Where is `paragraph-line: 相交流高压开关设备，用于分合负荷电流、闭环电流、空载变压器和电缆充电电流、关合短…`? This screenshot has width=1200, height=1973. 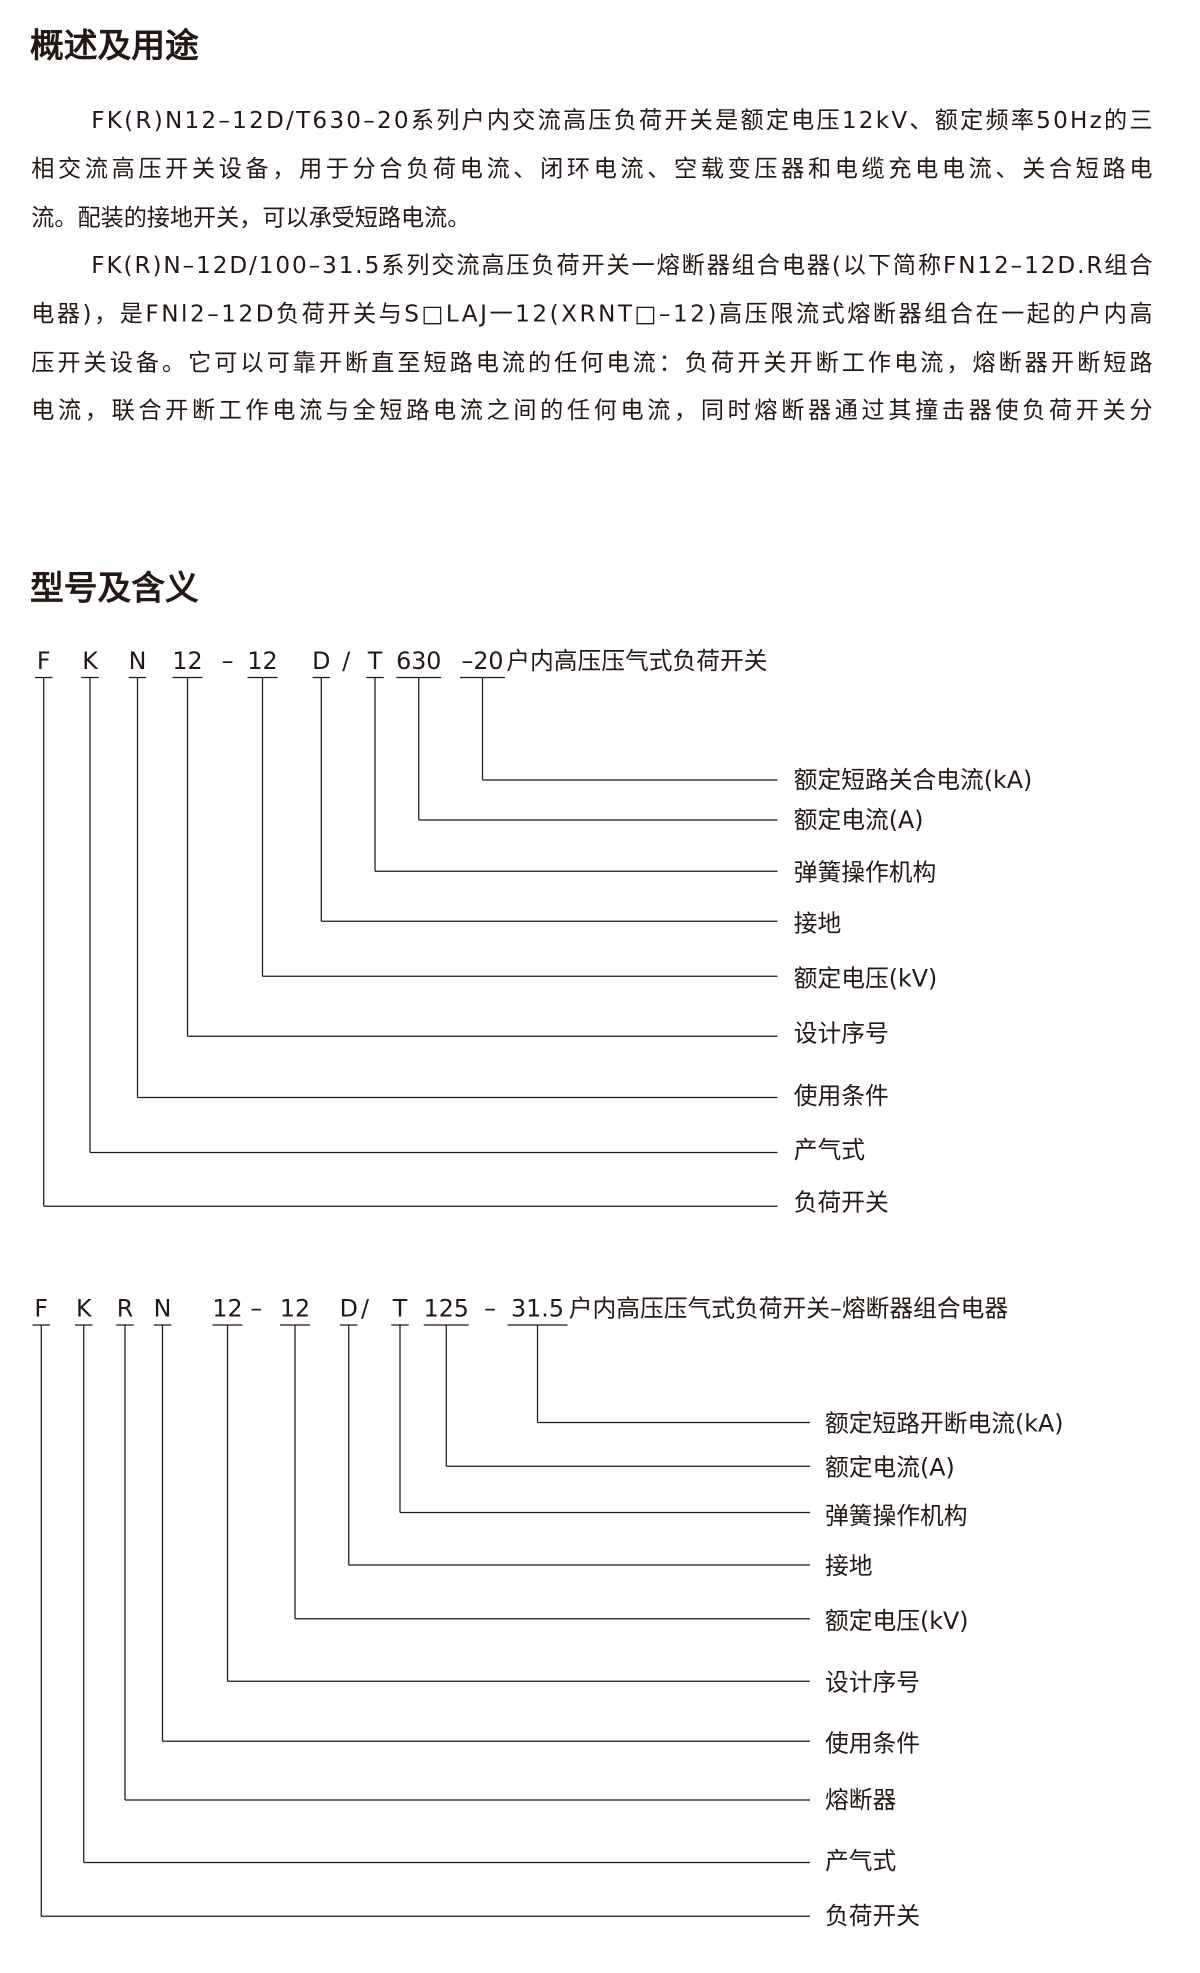 paragraph-line: 相交流高压开关设备，用于分合负荷电流、闭环电流、空载变压器和电缆充电电流、关合短… is located at coordinates (591, 170).